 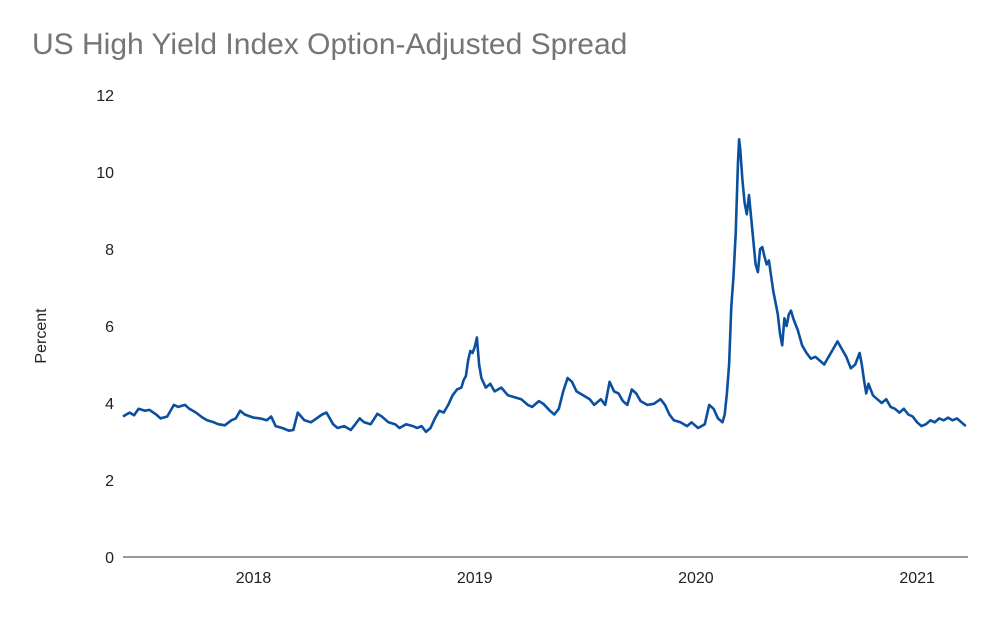 What do you see at coordinates (109, 250) in the screenshot?
I see `y-tick-label: 8` at bounding box center [109, 250].